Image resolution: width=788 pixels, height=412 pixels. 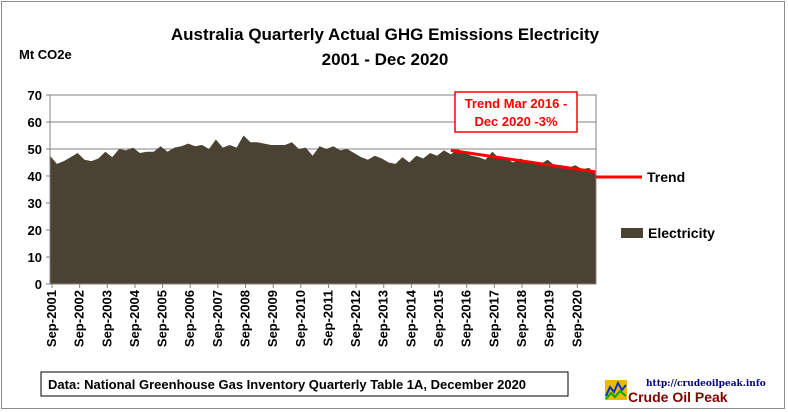 What do you see at coordinates (35, 176) in the screenshot?
I see `y-tick-label: 40` at bounding box center [35, 176].